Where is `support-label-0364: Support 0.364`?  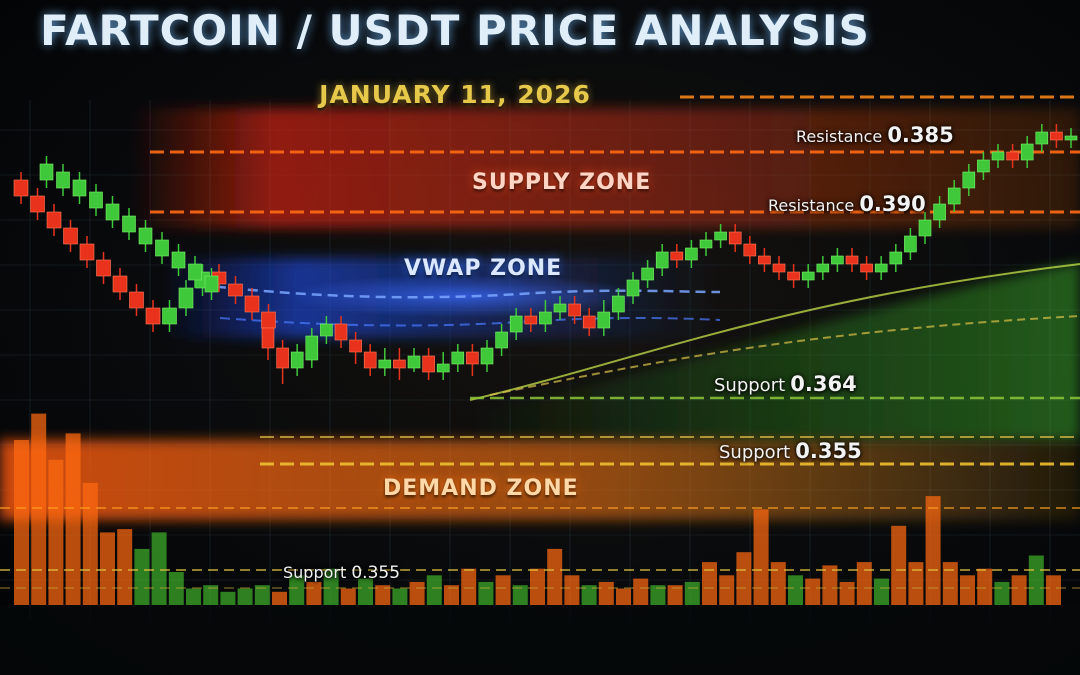
support-label-0364: Support 0.364 is located at coordinates (785, 384).